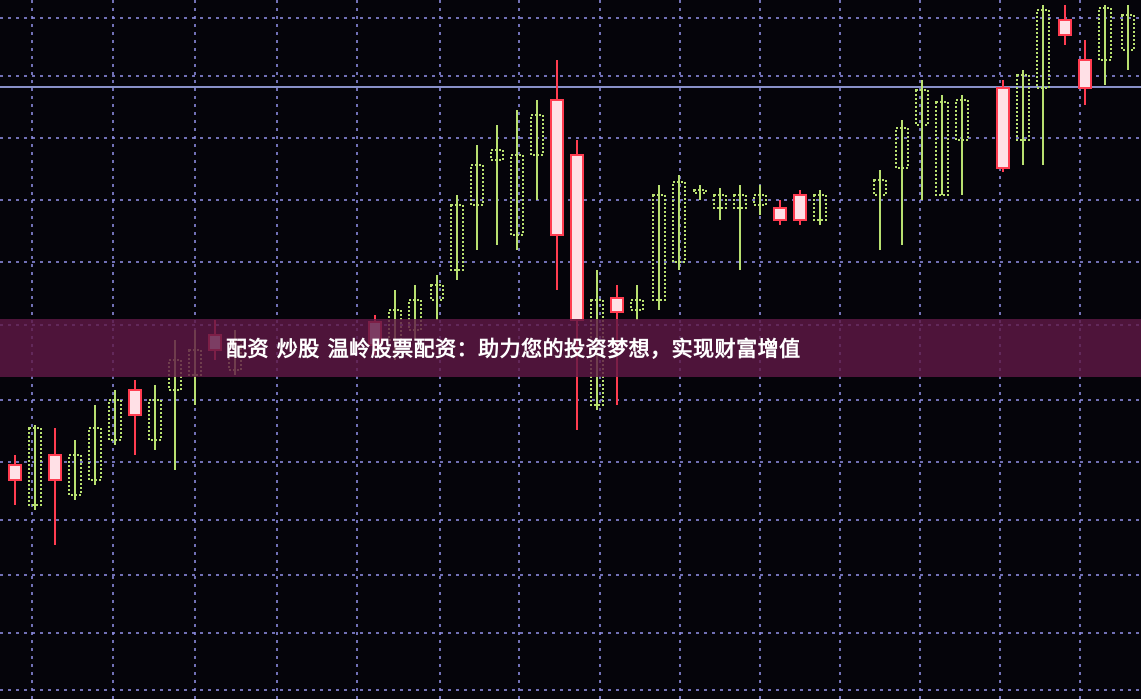 Image resolution: width=1141 pixels, height=699 pixels. I want to click on banner-title: 配资 炒股 温岭股票配资：助力您的投资梦想，实现财富增值, so click(513, 349).